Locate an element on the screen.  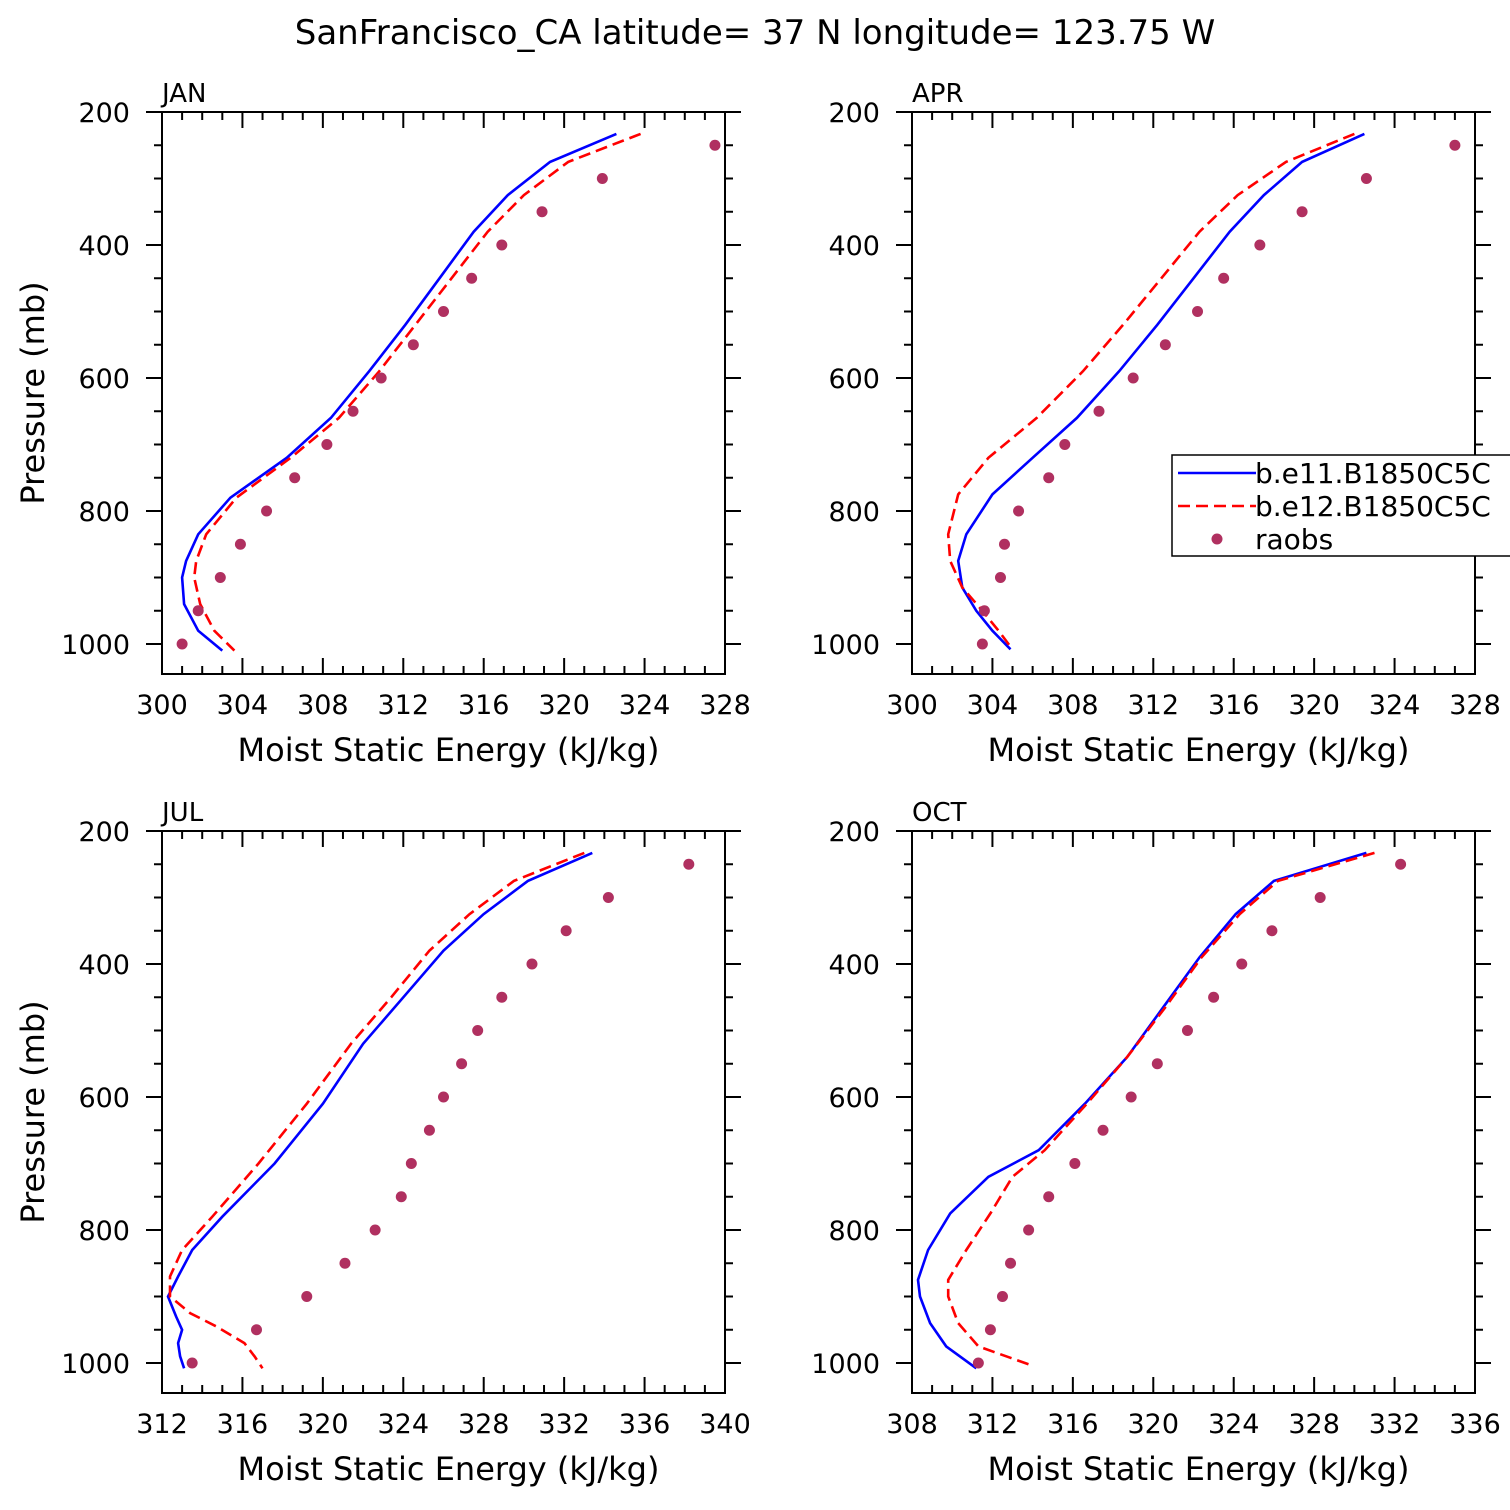
panel-label: OCT is located at coordinates (939, 813).